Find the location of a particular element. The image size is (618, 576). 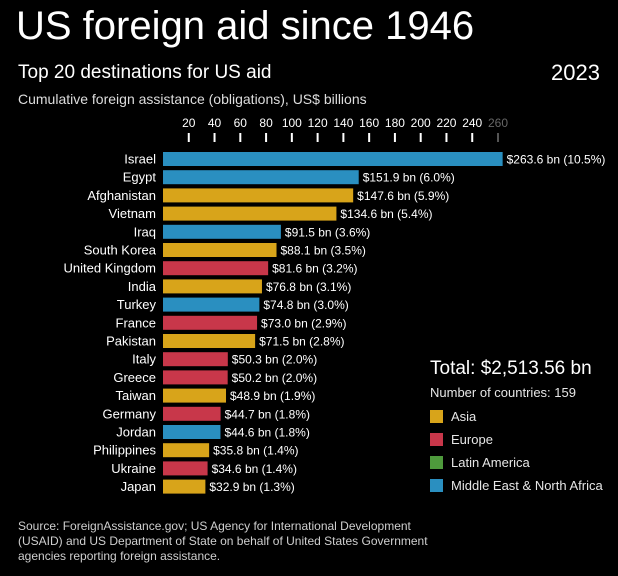

x-tick-label: 200 is located at coordinates (421, 123).